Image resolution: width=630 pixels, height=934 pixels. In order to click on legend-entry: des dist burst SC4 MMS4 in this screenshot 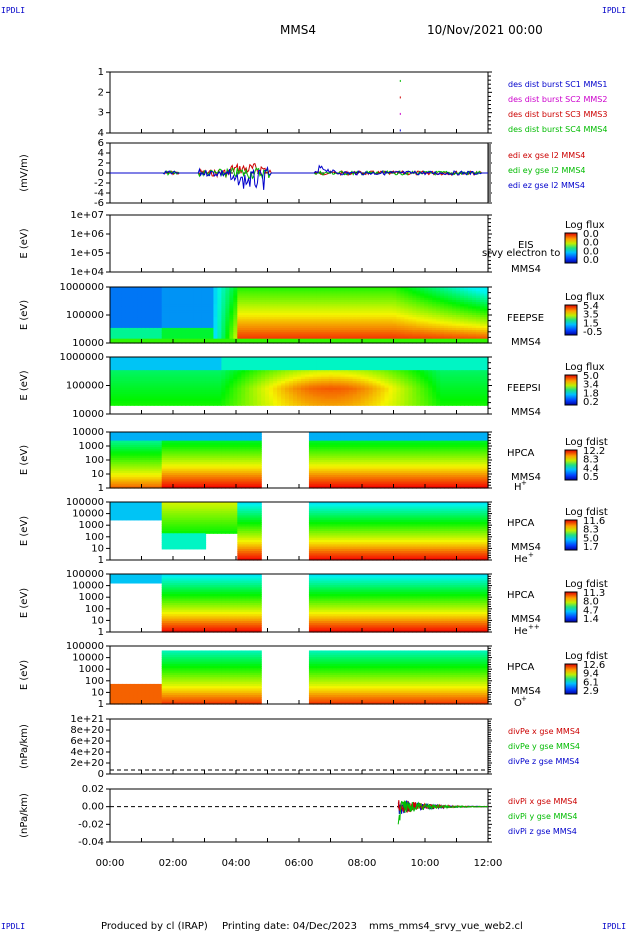, I will do `click(557, 129)`.